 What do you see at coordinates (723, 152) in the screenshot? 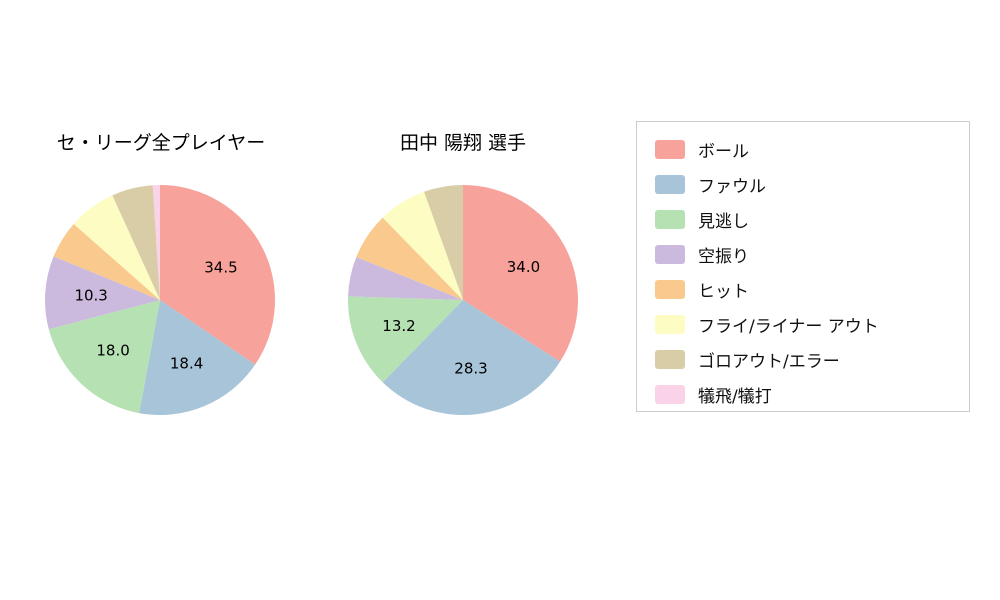
I see `legend-label: ボール` at bounding box center [723, 152].